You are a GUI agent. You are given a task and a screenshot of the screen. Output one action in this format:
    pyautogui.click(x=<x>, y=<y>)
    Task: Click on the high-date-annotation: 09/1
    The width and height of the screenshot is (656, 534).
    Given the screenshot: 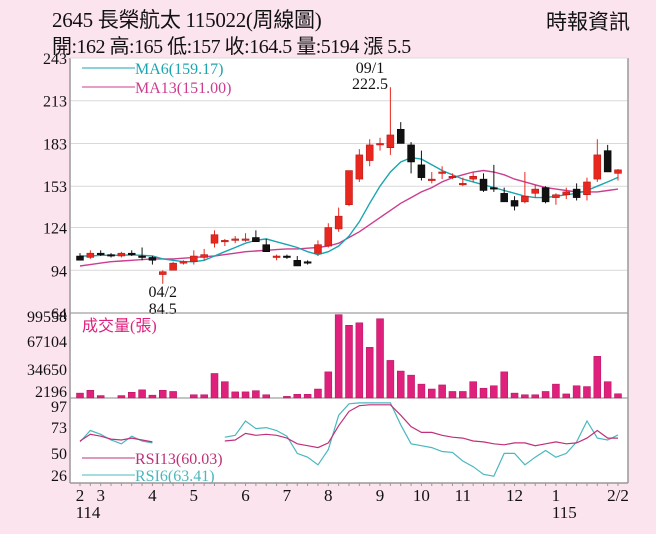 What is the action you would take?
    pyautogui.click(x=370, y=68)
    